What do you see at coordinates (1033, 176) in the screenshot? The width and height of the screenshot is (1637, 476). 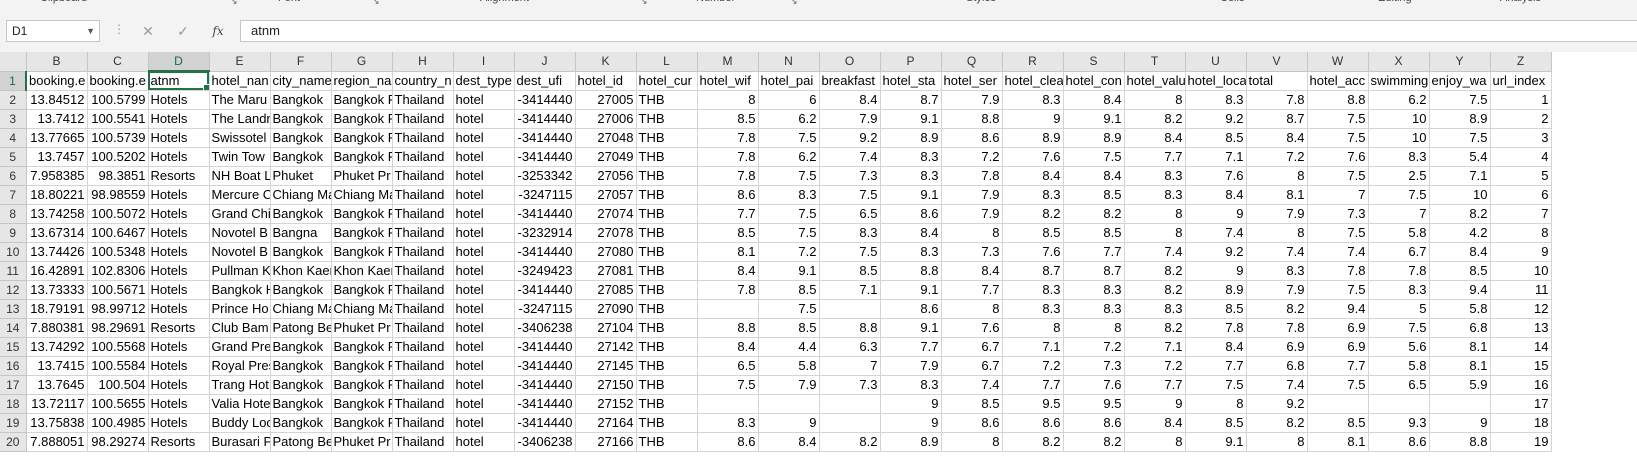 I see `cell-r6: 8.4` at bounding box center [1033, 176].